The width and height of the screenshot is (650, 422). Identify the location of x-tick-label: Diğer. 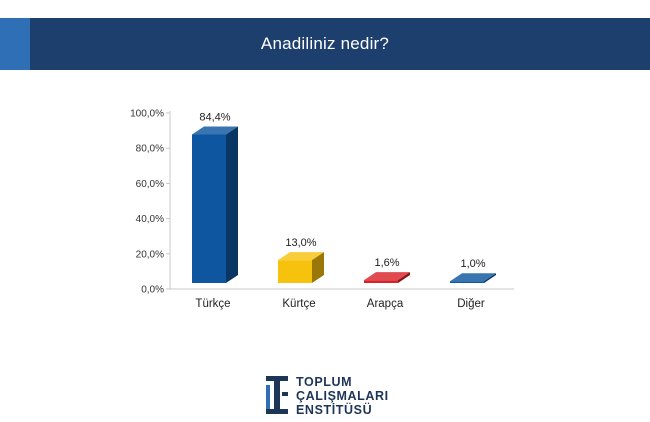
(471, 304).